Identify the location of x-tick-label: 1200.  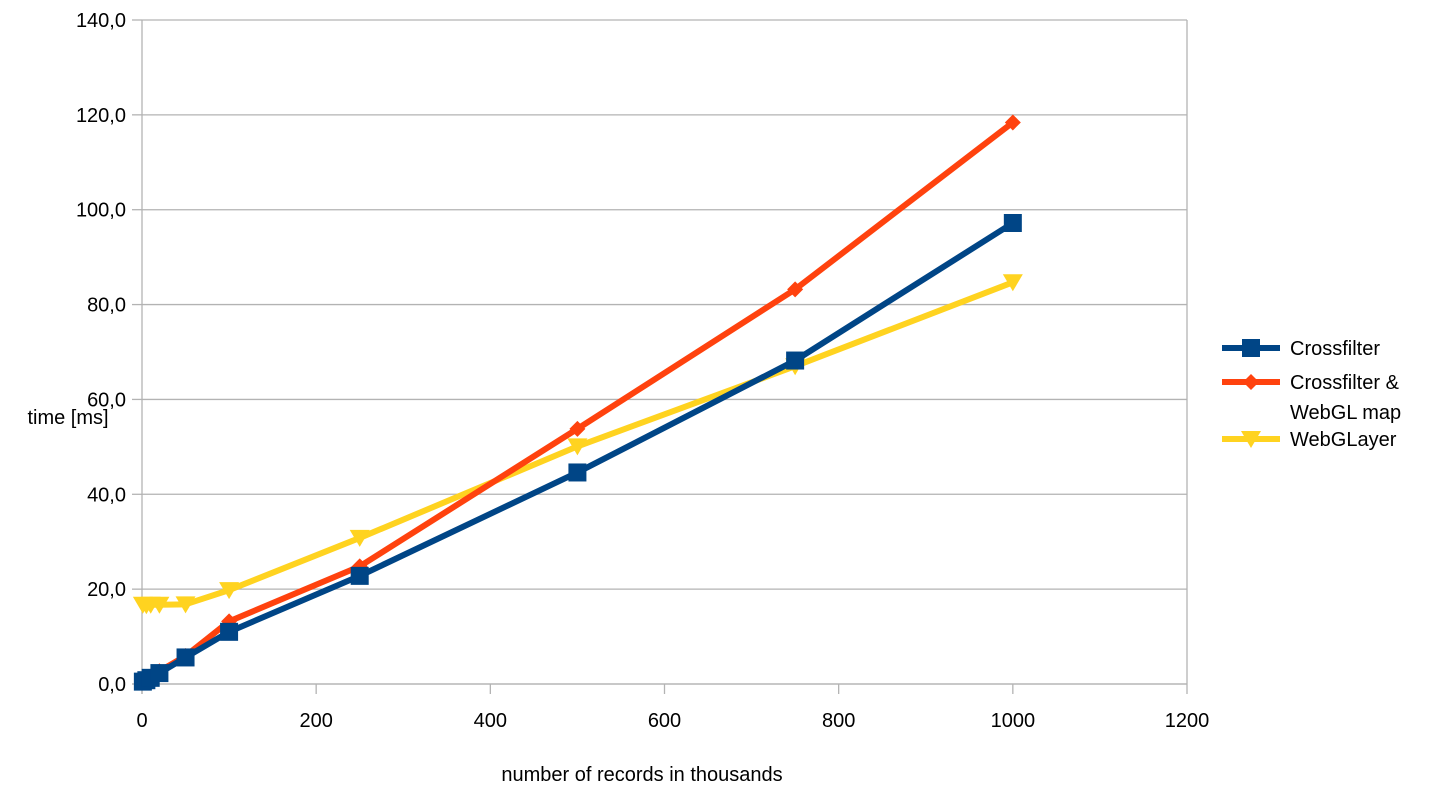
(1187, 721).